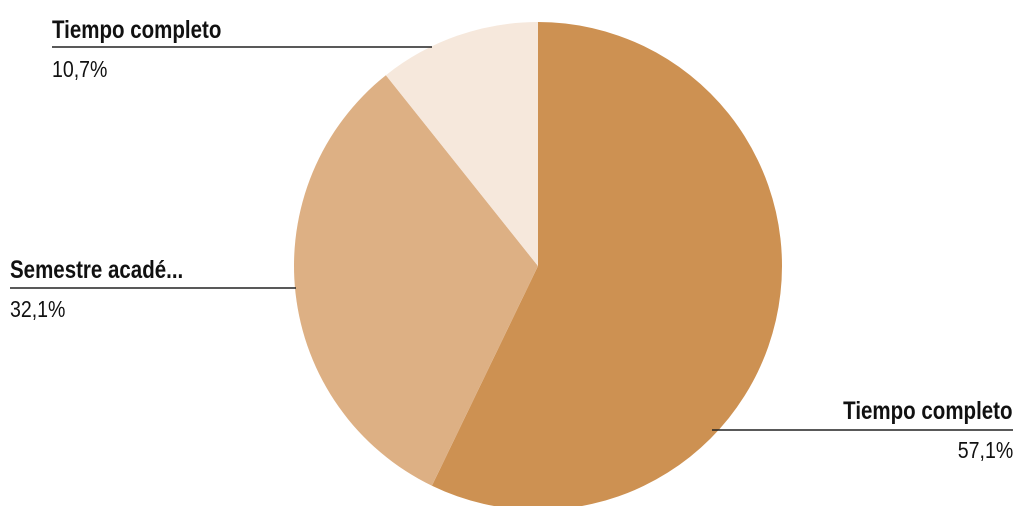  Describe the element at coordinates (461, 144) in the screenshot. I see `pie-slice-tiempo-completo-minor` at that location.